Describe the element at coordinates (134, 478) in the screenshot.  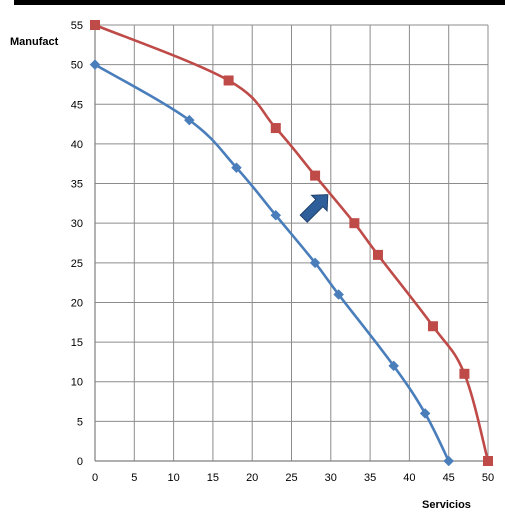
I see `x-tick-label: 5` at that location.